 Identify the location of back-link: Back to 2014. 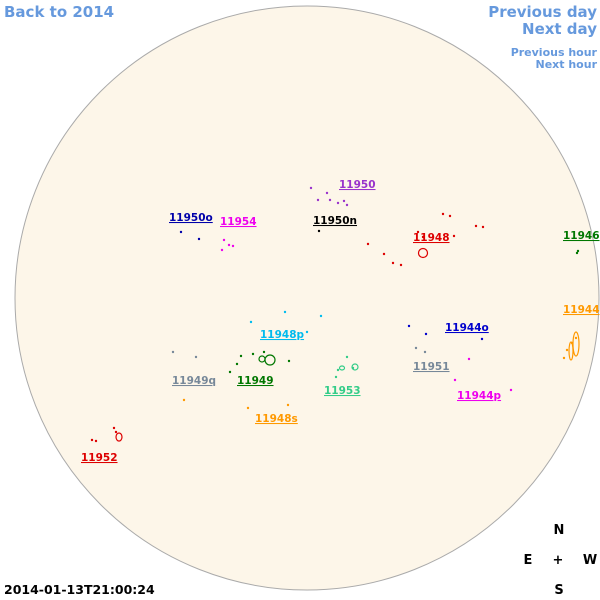
(59, 12).